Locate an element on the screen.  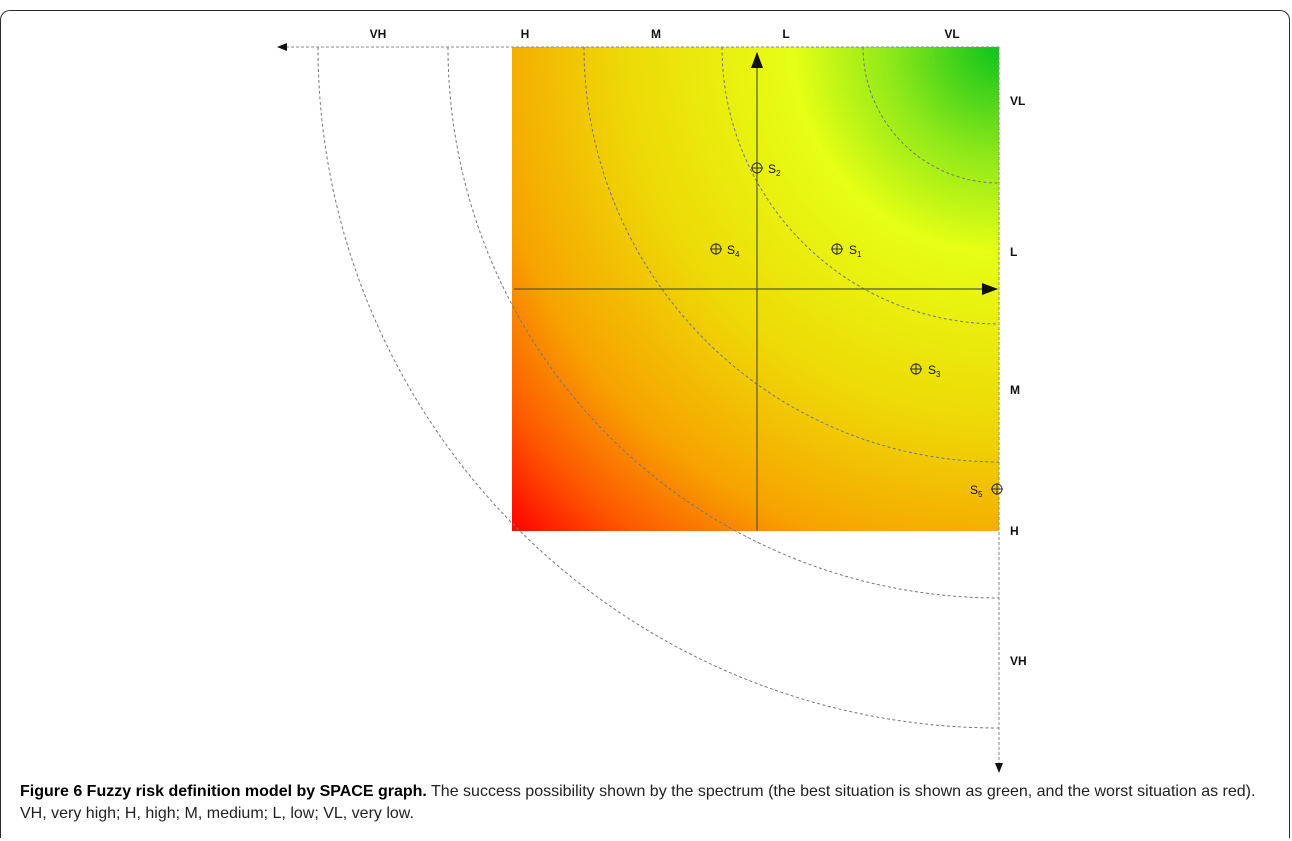
top-label-vl: VL is located at coordinates (951, 34).